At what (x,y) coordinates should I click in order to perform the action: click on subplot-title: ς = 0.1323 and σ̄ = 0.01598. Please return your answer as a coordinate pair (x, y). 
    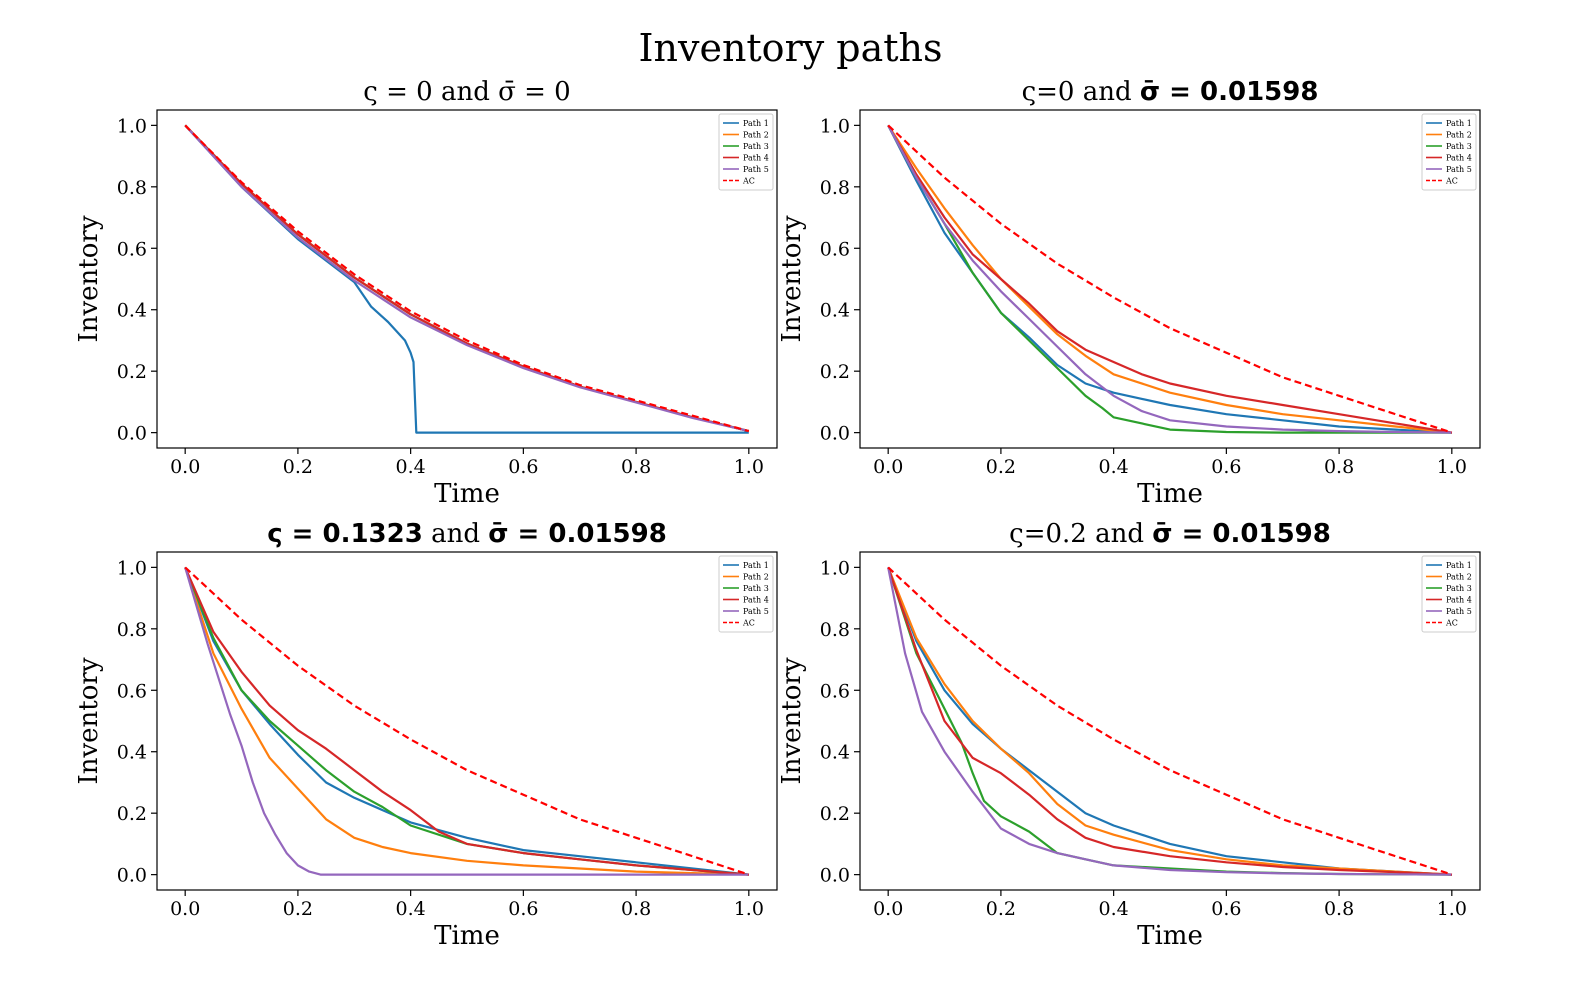
    Looking at the image, I should click on (467, 534).